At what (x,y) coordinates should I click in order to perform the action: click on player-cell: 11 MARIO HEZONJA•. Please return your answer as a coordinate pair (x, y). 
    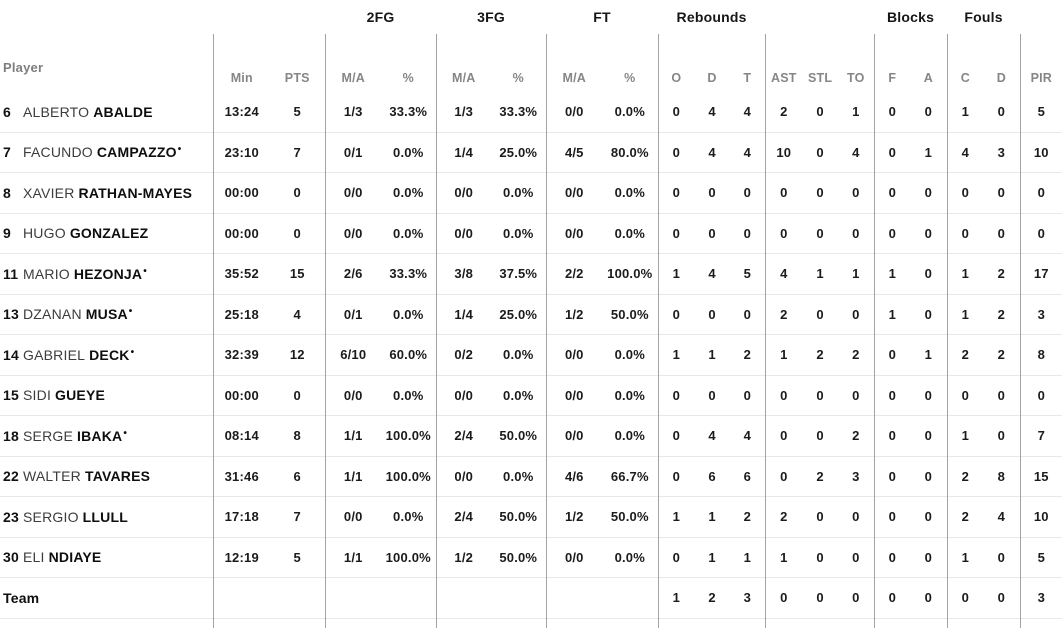
    Looking at the image, I should click on (106, 273).